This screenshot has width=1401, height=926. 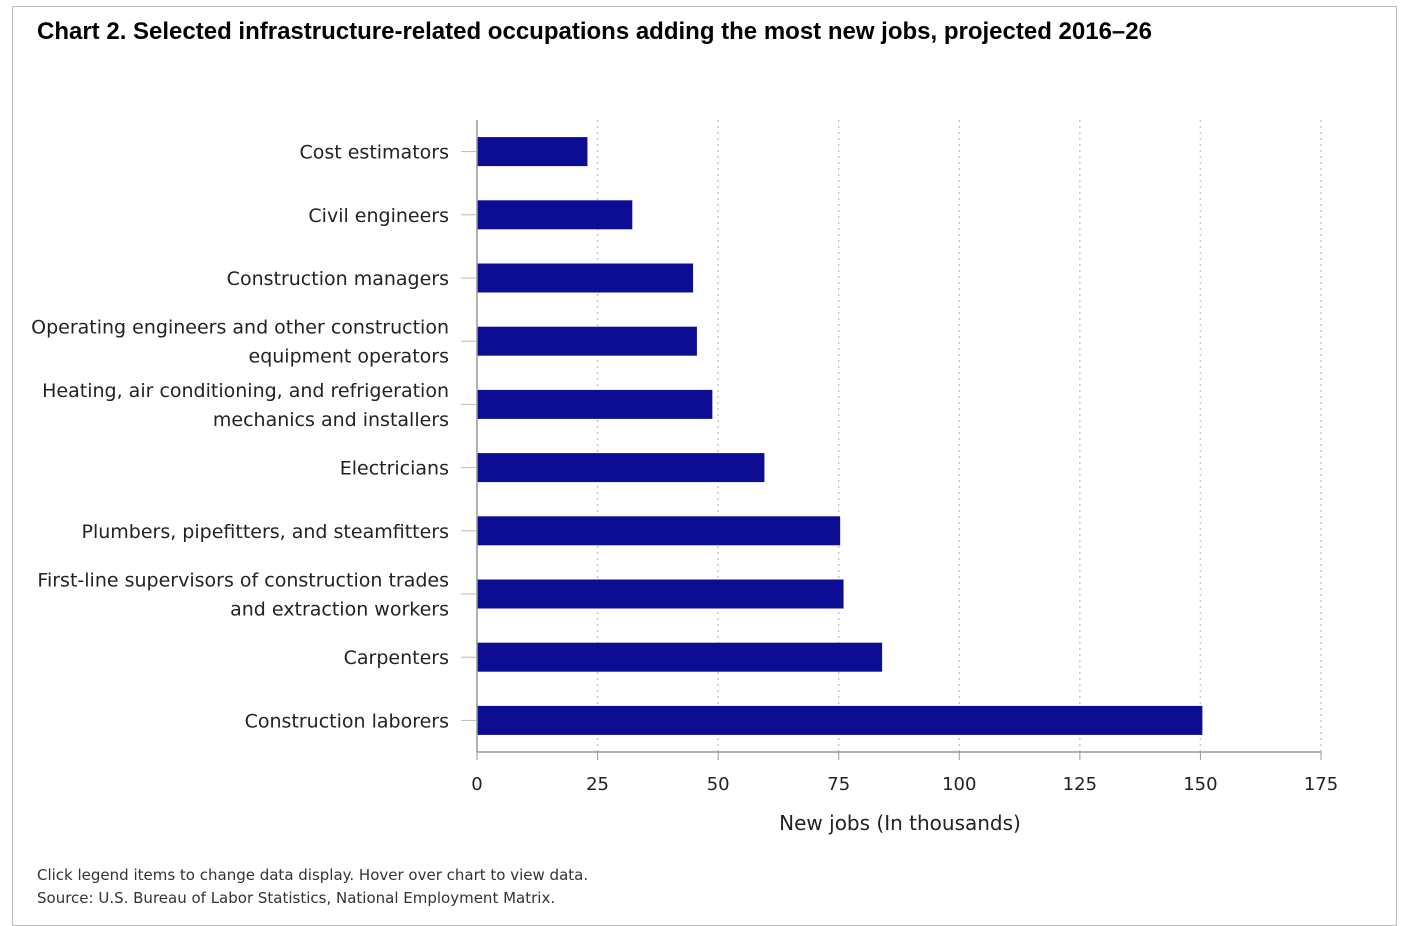 What do you see at coordinates (1200, 784) in the screenshot?
I see `x-tick-label: 150` at bounding box center [1200, 784].